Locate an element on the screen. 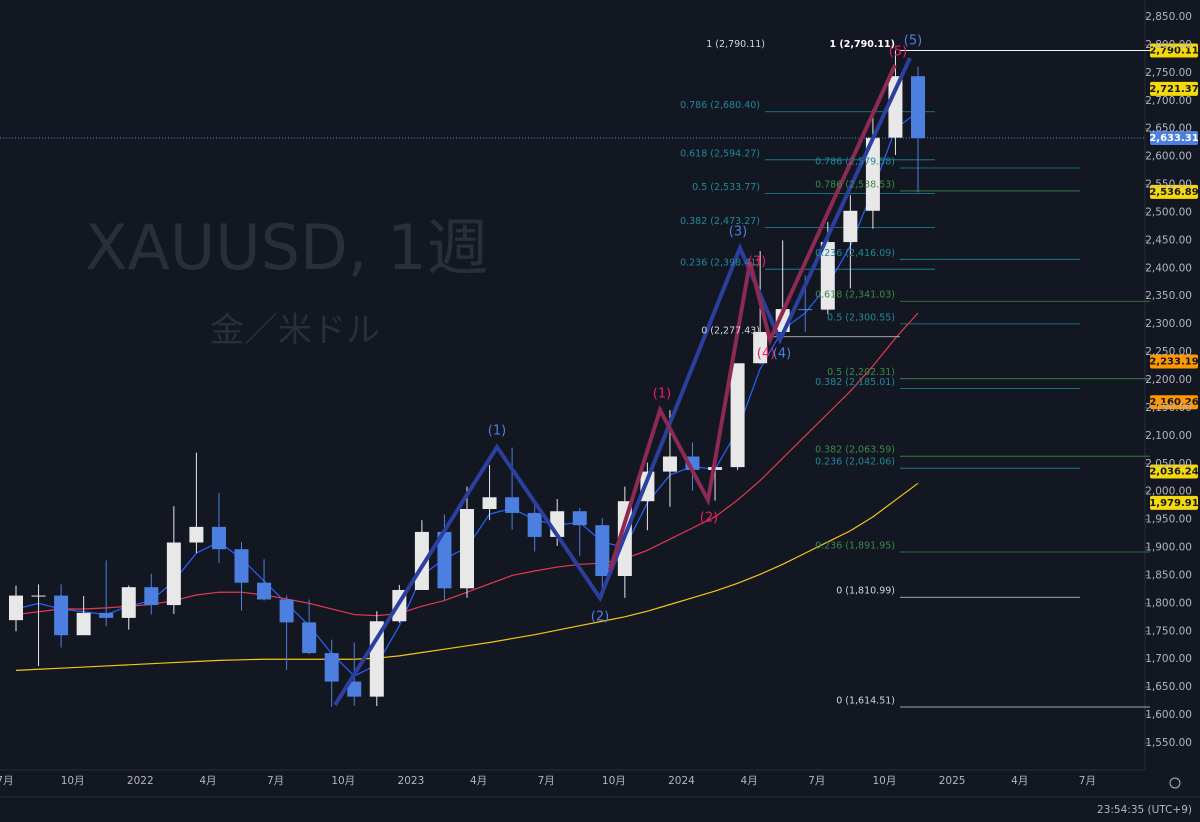 The image size is (1200, 822). y-tick-label: 2,700.00 is located at coordinates (1168, 101).